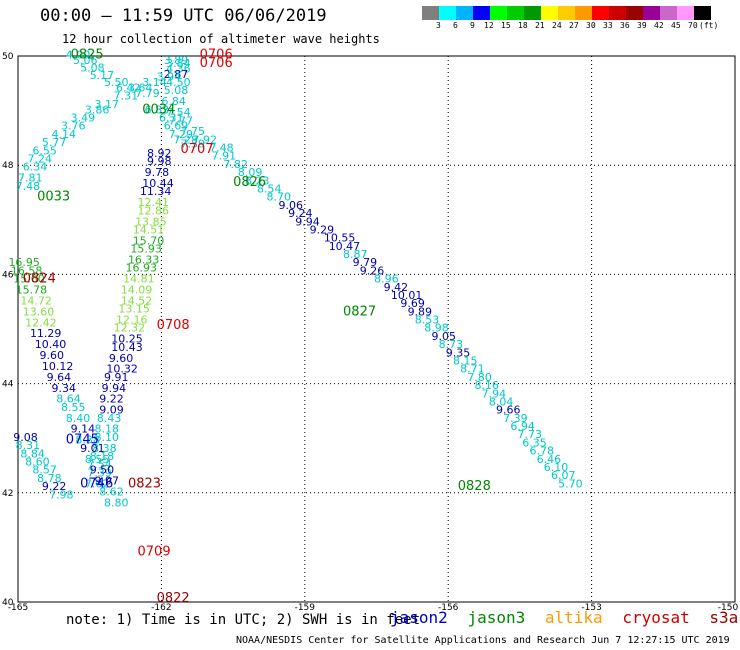  I want to click on wave-height-value: 5.50, so click(116, 82).